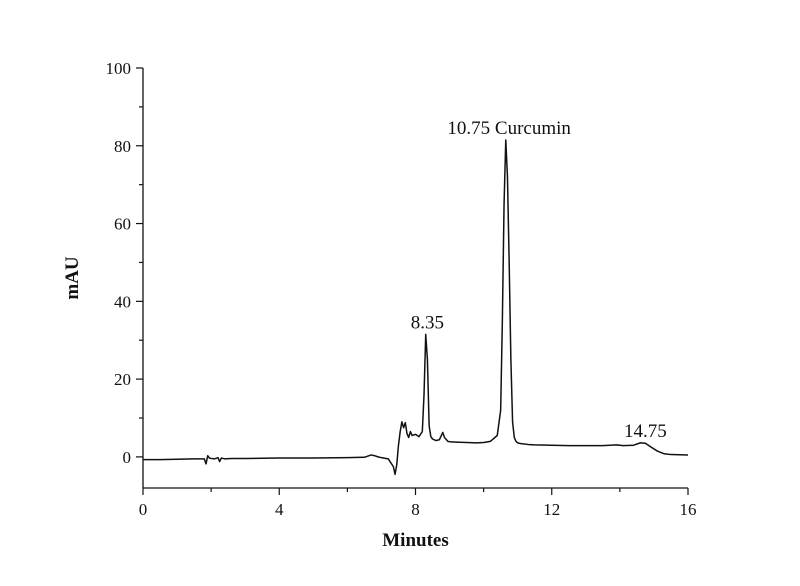 The height and width of the screenshot is (586, 800). What do you see at coordinates (72, 278) in the screenshot?
I see `y-axis-title: mAU` at bounding box center [72, 278].